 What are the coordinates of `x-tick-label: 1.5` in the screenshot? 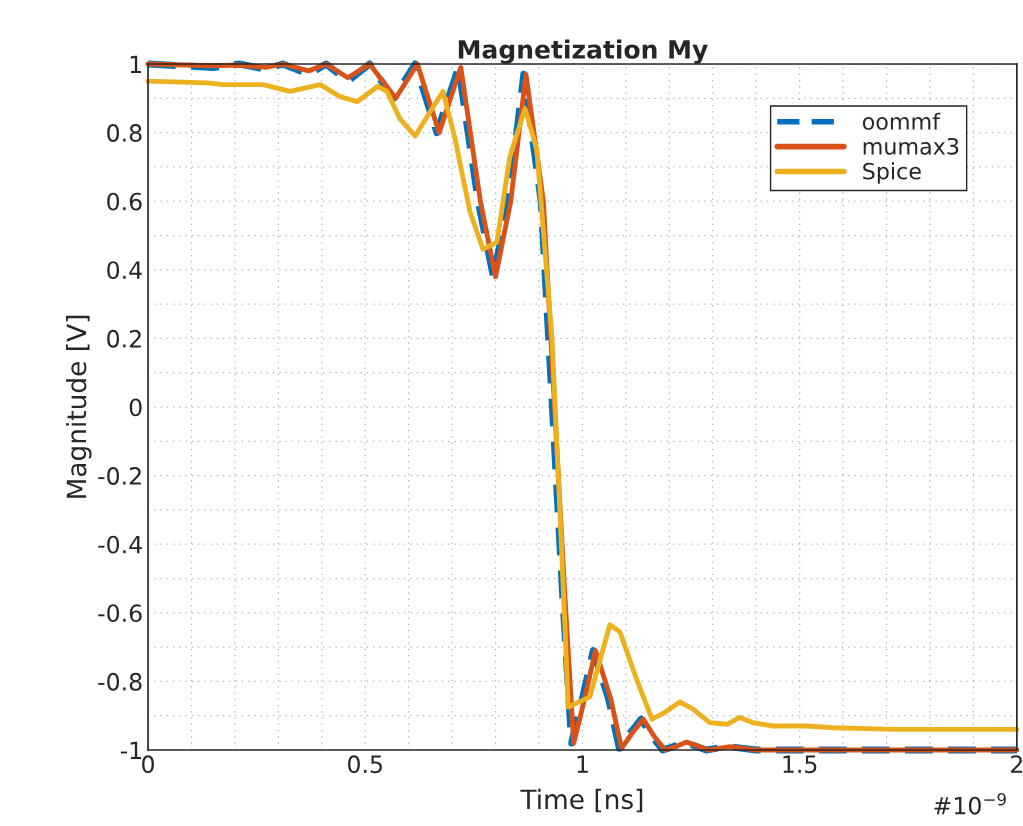 It's located at (800, 764).